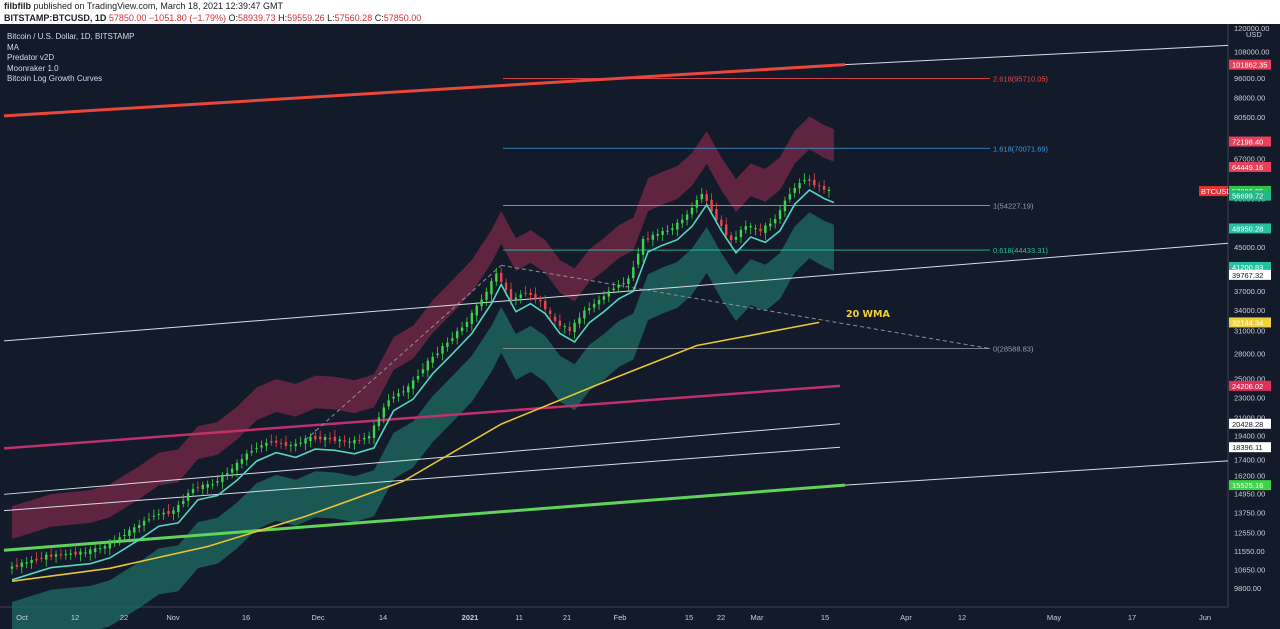 This screenshot has width=1280, height=629. What do you see at coordinates (1249, 117) in the screenshot?
I see `y-tick-4: 80500.00` at bounding box center [1249, 117].